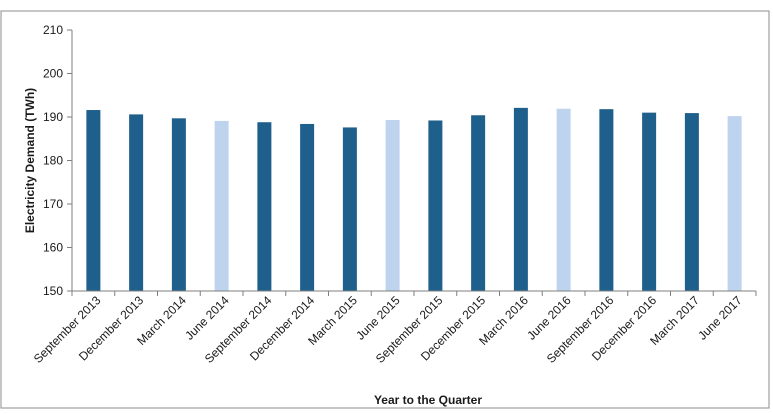 The image size is (773, 414). I want to click on bar-december-2015, so click(478, 203).